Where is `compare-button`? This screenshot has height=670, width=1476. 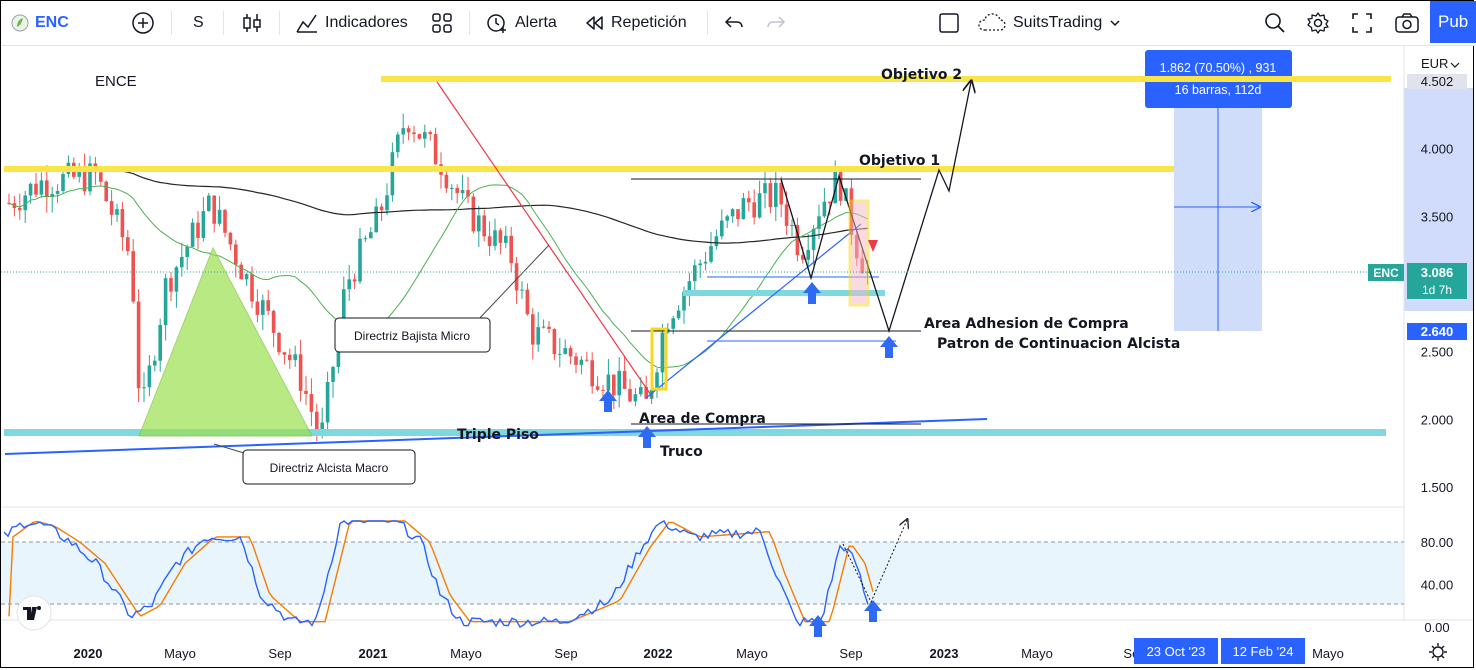
compare-button is located at coordinates (143, 23).